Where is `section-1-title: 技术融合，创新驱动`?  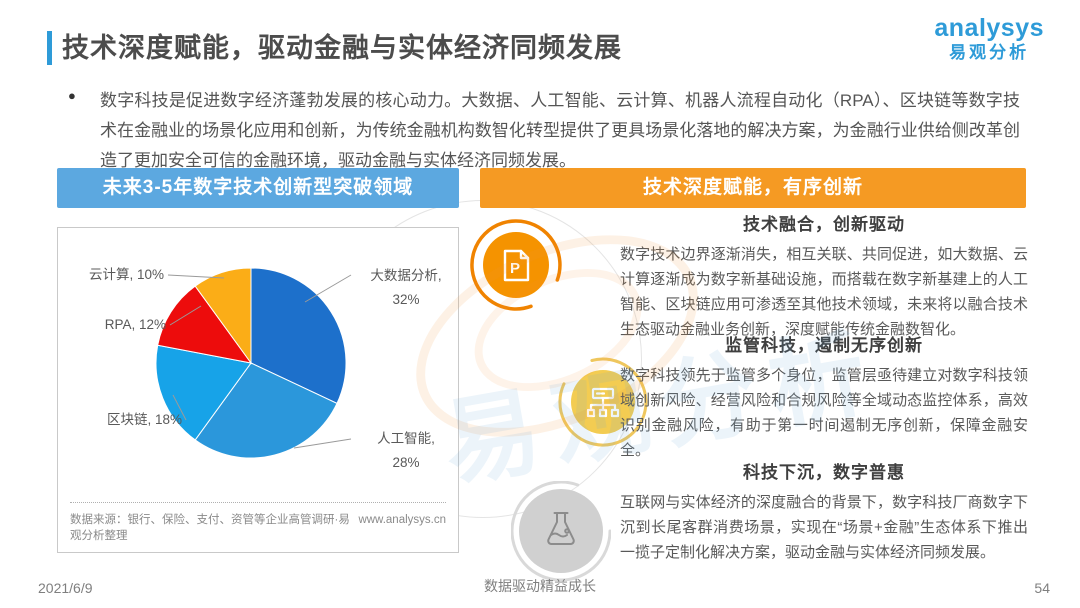 section-1-title: 技术融合，创新驱动 is located at coordinates (824, 224).